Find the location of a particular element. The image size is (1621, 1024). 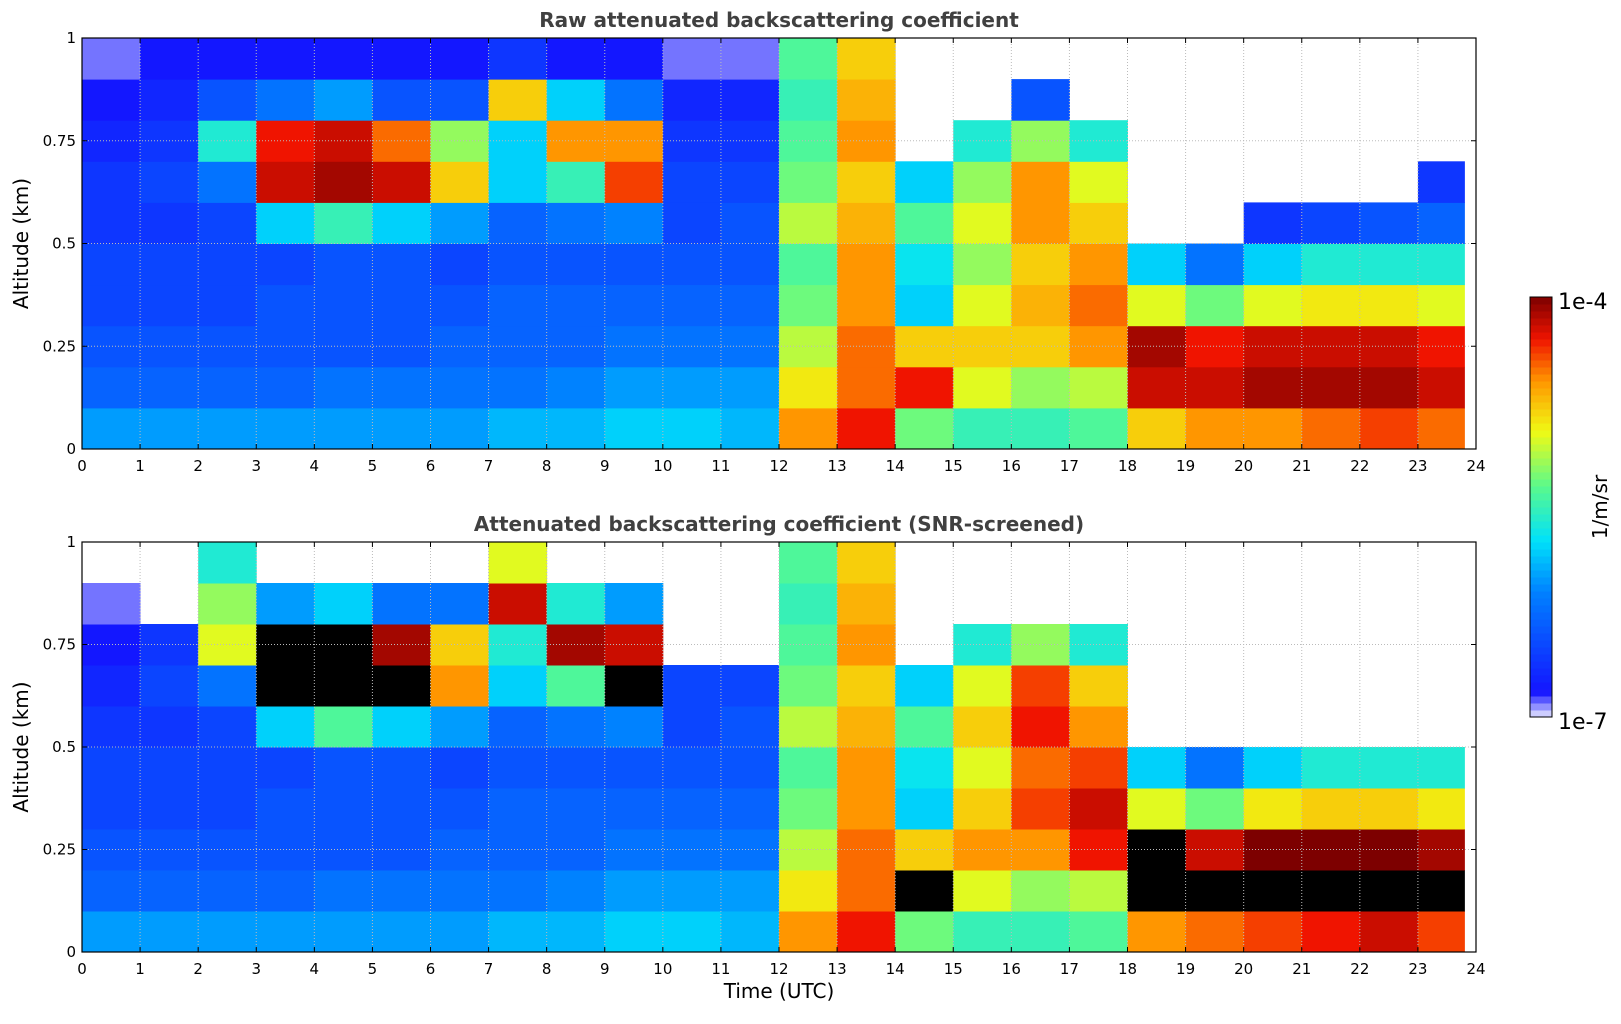

x-tick-label: 9 is located at coordinates (605, 466).